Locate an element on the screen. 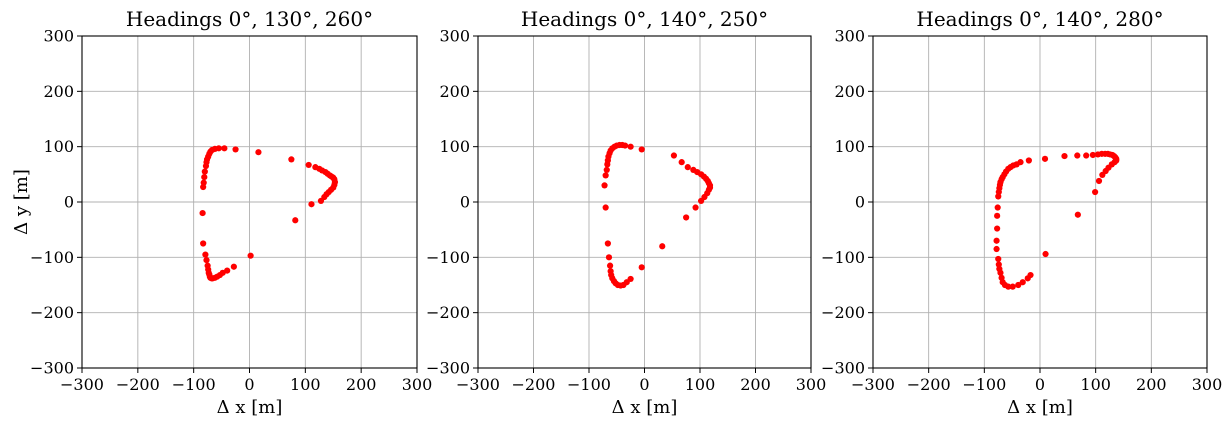 This screenshot has width=1230, height=424. chart-title: Headings 0°, 140°, 250° is located at coordinates (644, 19).